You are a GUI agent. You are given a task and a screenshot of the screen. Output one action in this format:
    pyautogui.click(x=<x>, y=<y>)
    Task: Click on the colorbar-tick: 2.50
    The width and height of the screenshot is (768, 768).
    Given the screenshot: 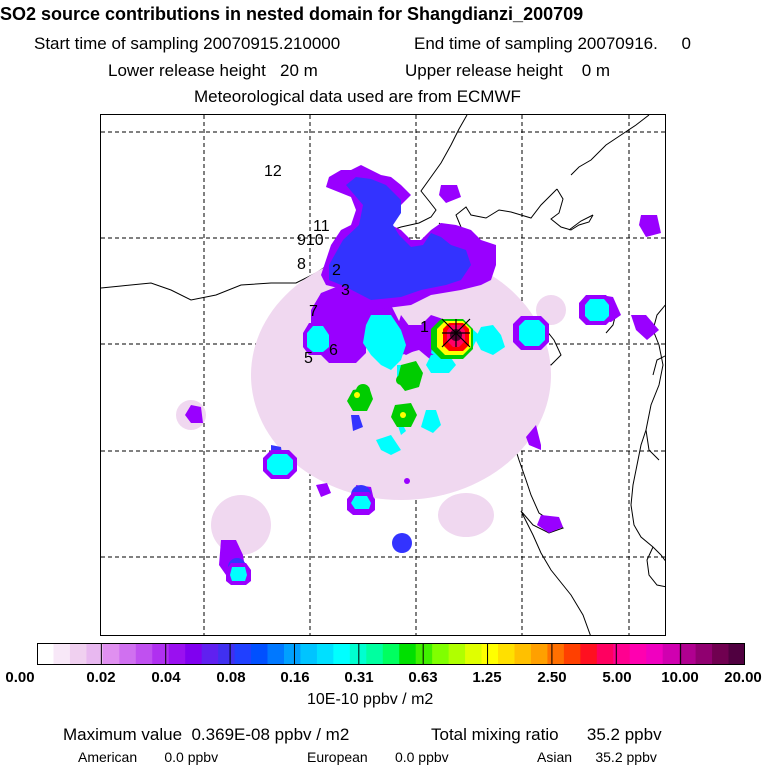 What is the action you would take?
    pyautogui.click(x=552, y=677)
    